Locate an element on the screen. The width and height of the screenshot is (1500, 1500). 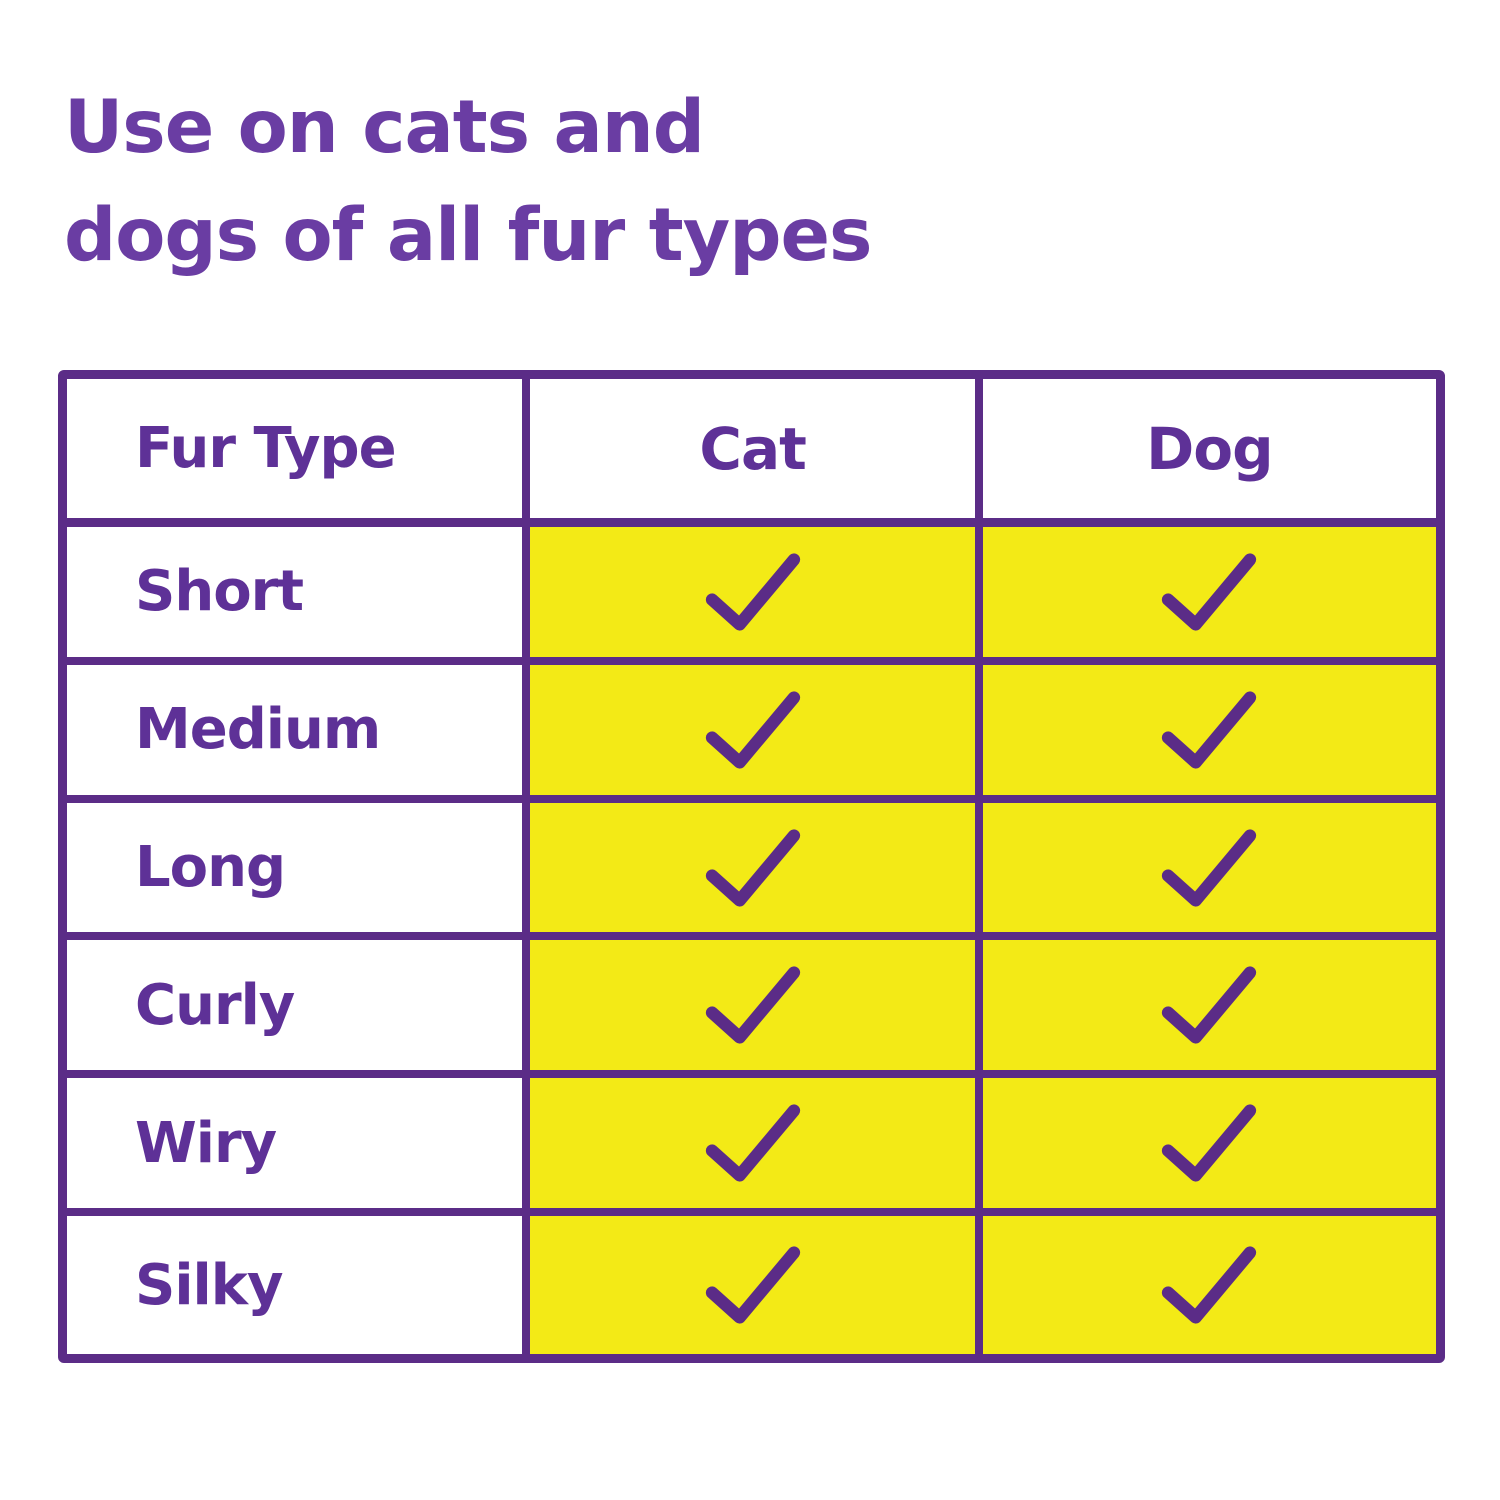
row-label-long: Long is located at coordinates (299, 871).